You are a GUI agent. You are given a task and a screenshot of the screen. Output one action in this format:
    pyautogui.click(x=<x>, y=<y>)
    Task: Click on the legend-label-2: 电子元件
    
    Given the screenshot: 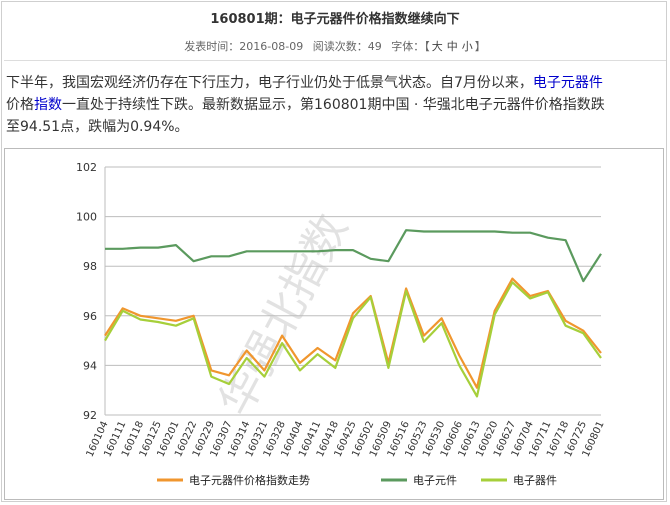 What is the action you would take?
    pyautogui.click(x=435, y=480)
    